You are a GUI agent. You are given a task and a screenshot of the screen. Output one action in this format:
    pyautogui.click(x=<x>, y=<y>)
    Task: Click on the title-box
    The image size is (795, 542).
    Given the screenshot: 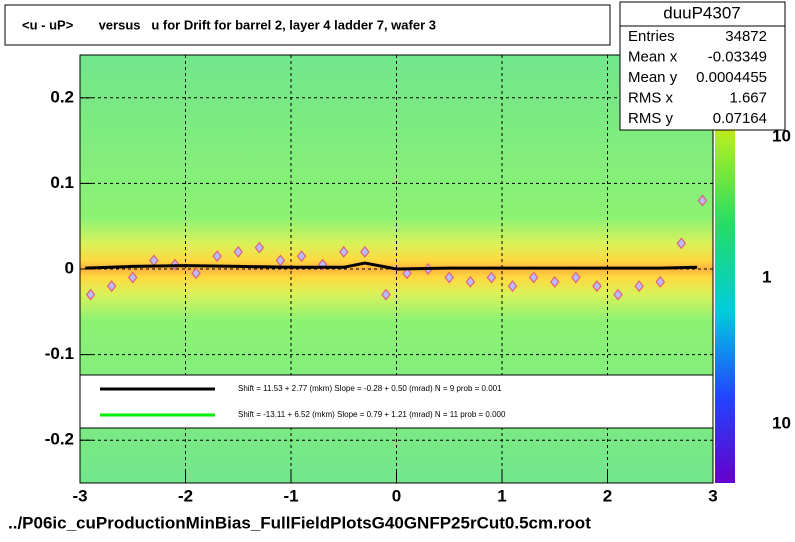 What is the action you would take?
    pyautogui.click(x=307, y=25)
    